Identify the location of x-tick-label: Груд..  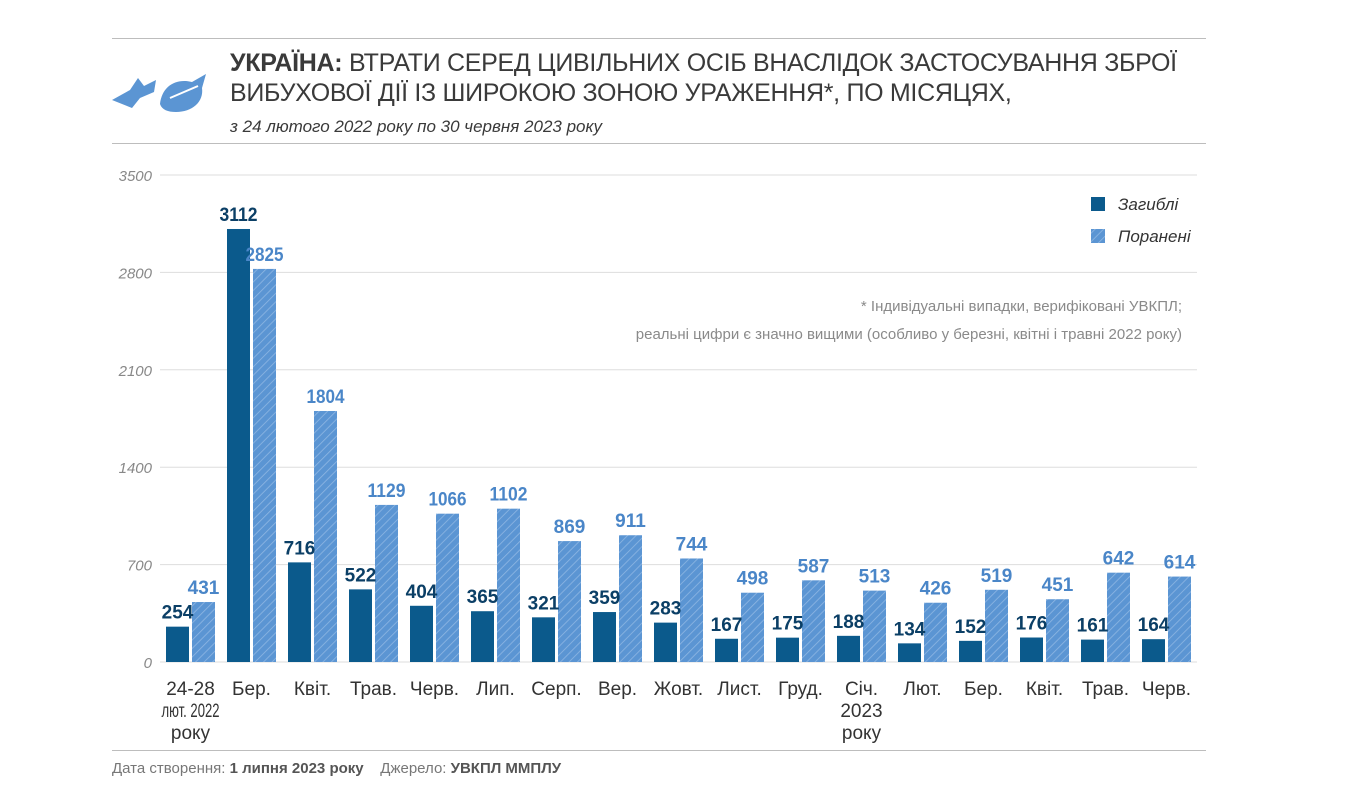
(800, 689).